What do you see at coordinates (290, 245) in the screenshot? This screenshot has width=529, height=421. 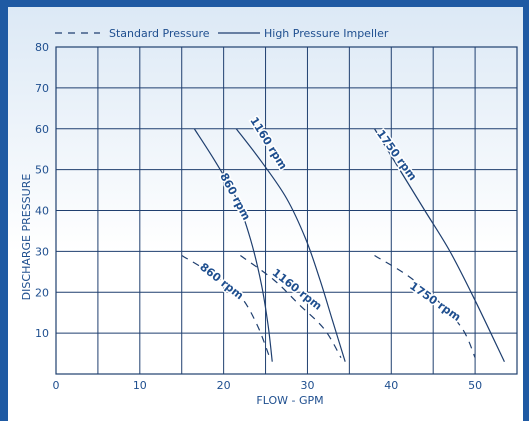 I see `curve-solid-1160-rpm` at bounding box center [290, 245].